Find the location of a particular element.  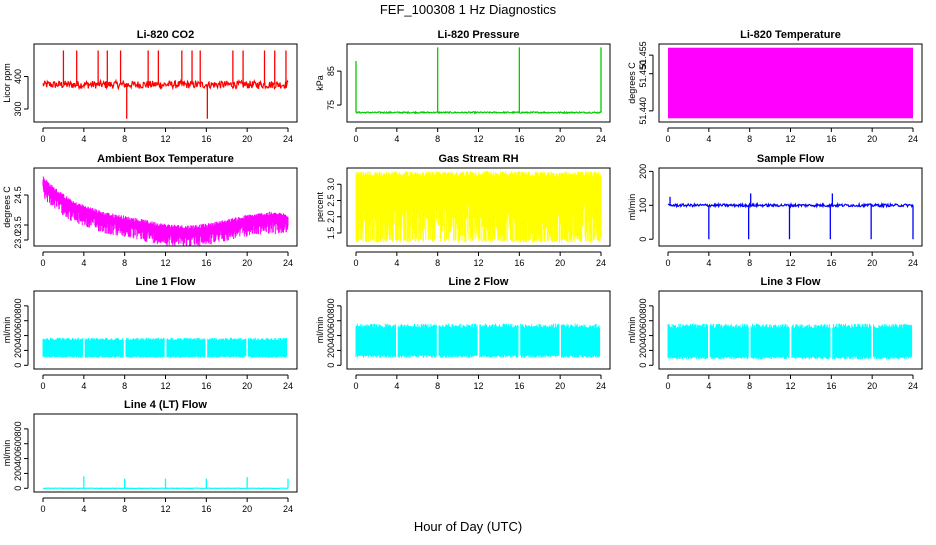

y-axis-label: degrees C is located at coordinates (7, 207).